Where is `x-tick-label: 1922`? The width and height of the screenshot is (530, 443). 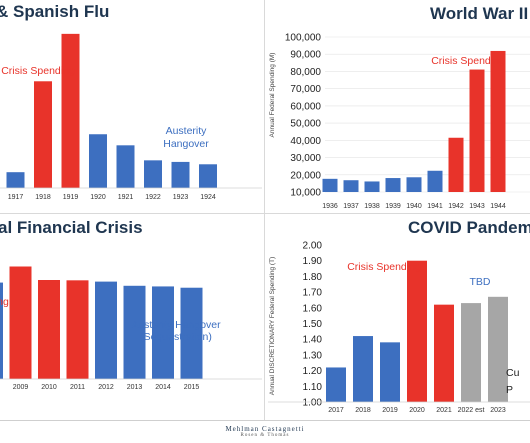
x-tick-label: 1922 is located at coordinates (153, 197).